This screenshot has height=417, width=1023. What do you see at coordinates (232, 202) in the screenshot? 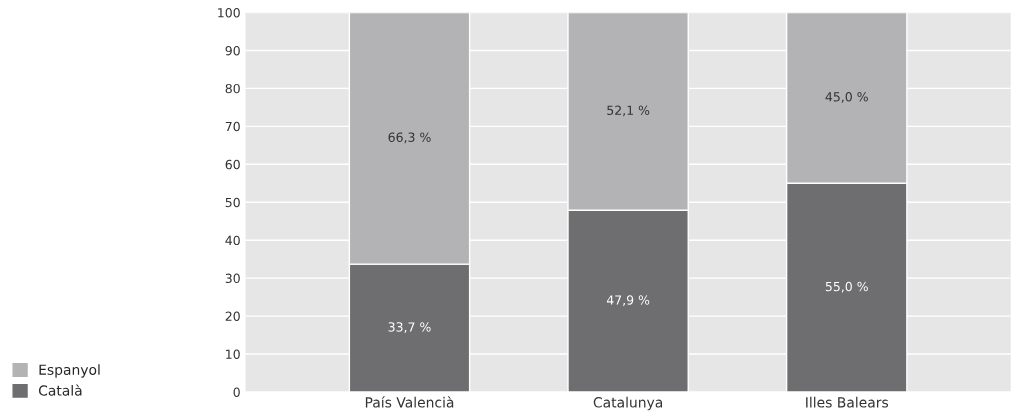
I see `y-tick-label: 50` at bounding box center [232, 202].